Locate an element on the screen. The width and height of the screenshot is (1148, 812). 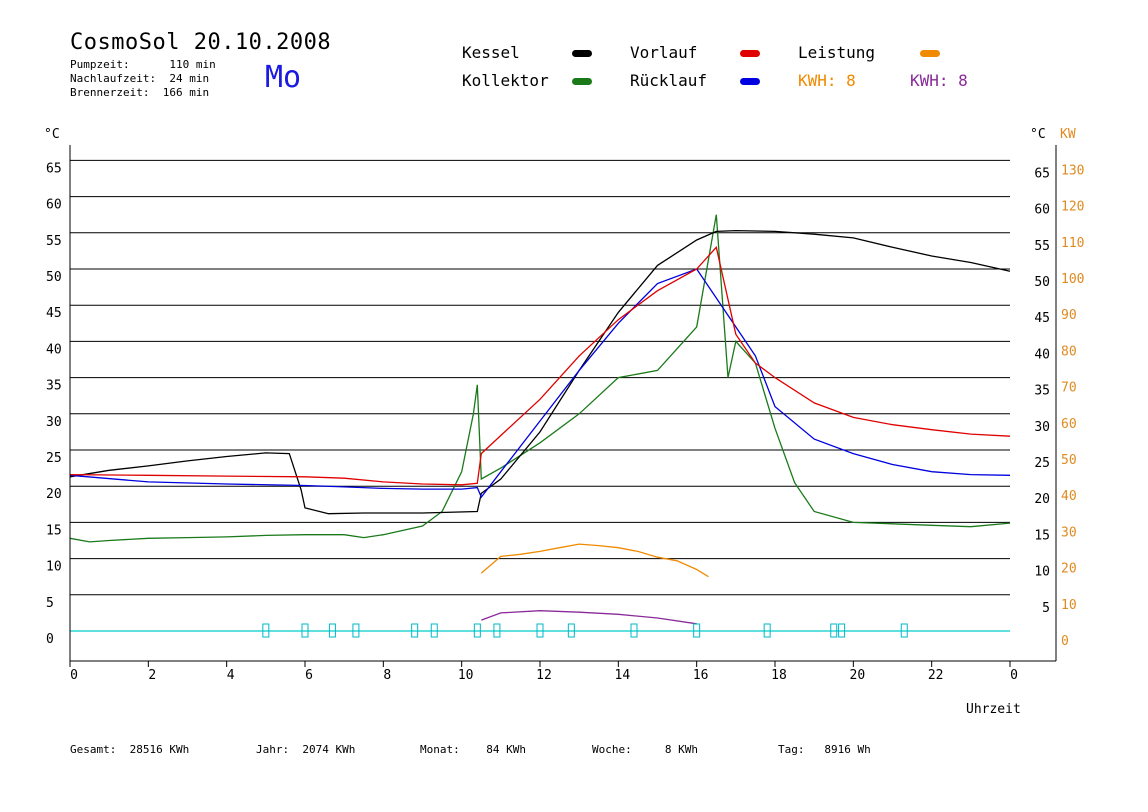
legend-kwh-purple: KWH: 8 is located at coordinates (939, 80).